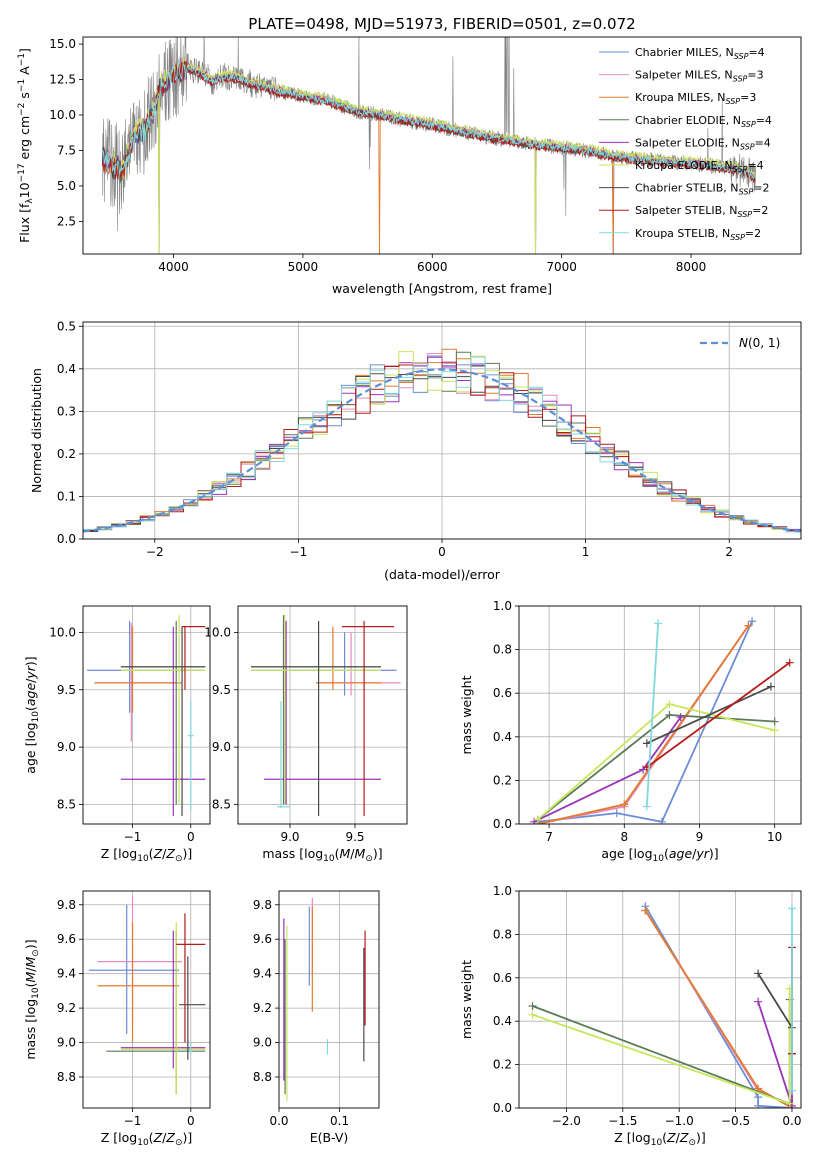 The image size is (819, 1170). Describe the element at coordinates (466, 714) in the screenshot. I see `axis-label: mass weight` at that location.